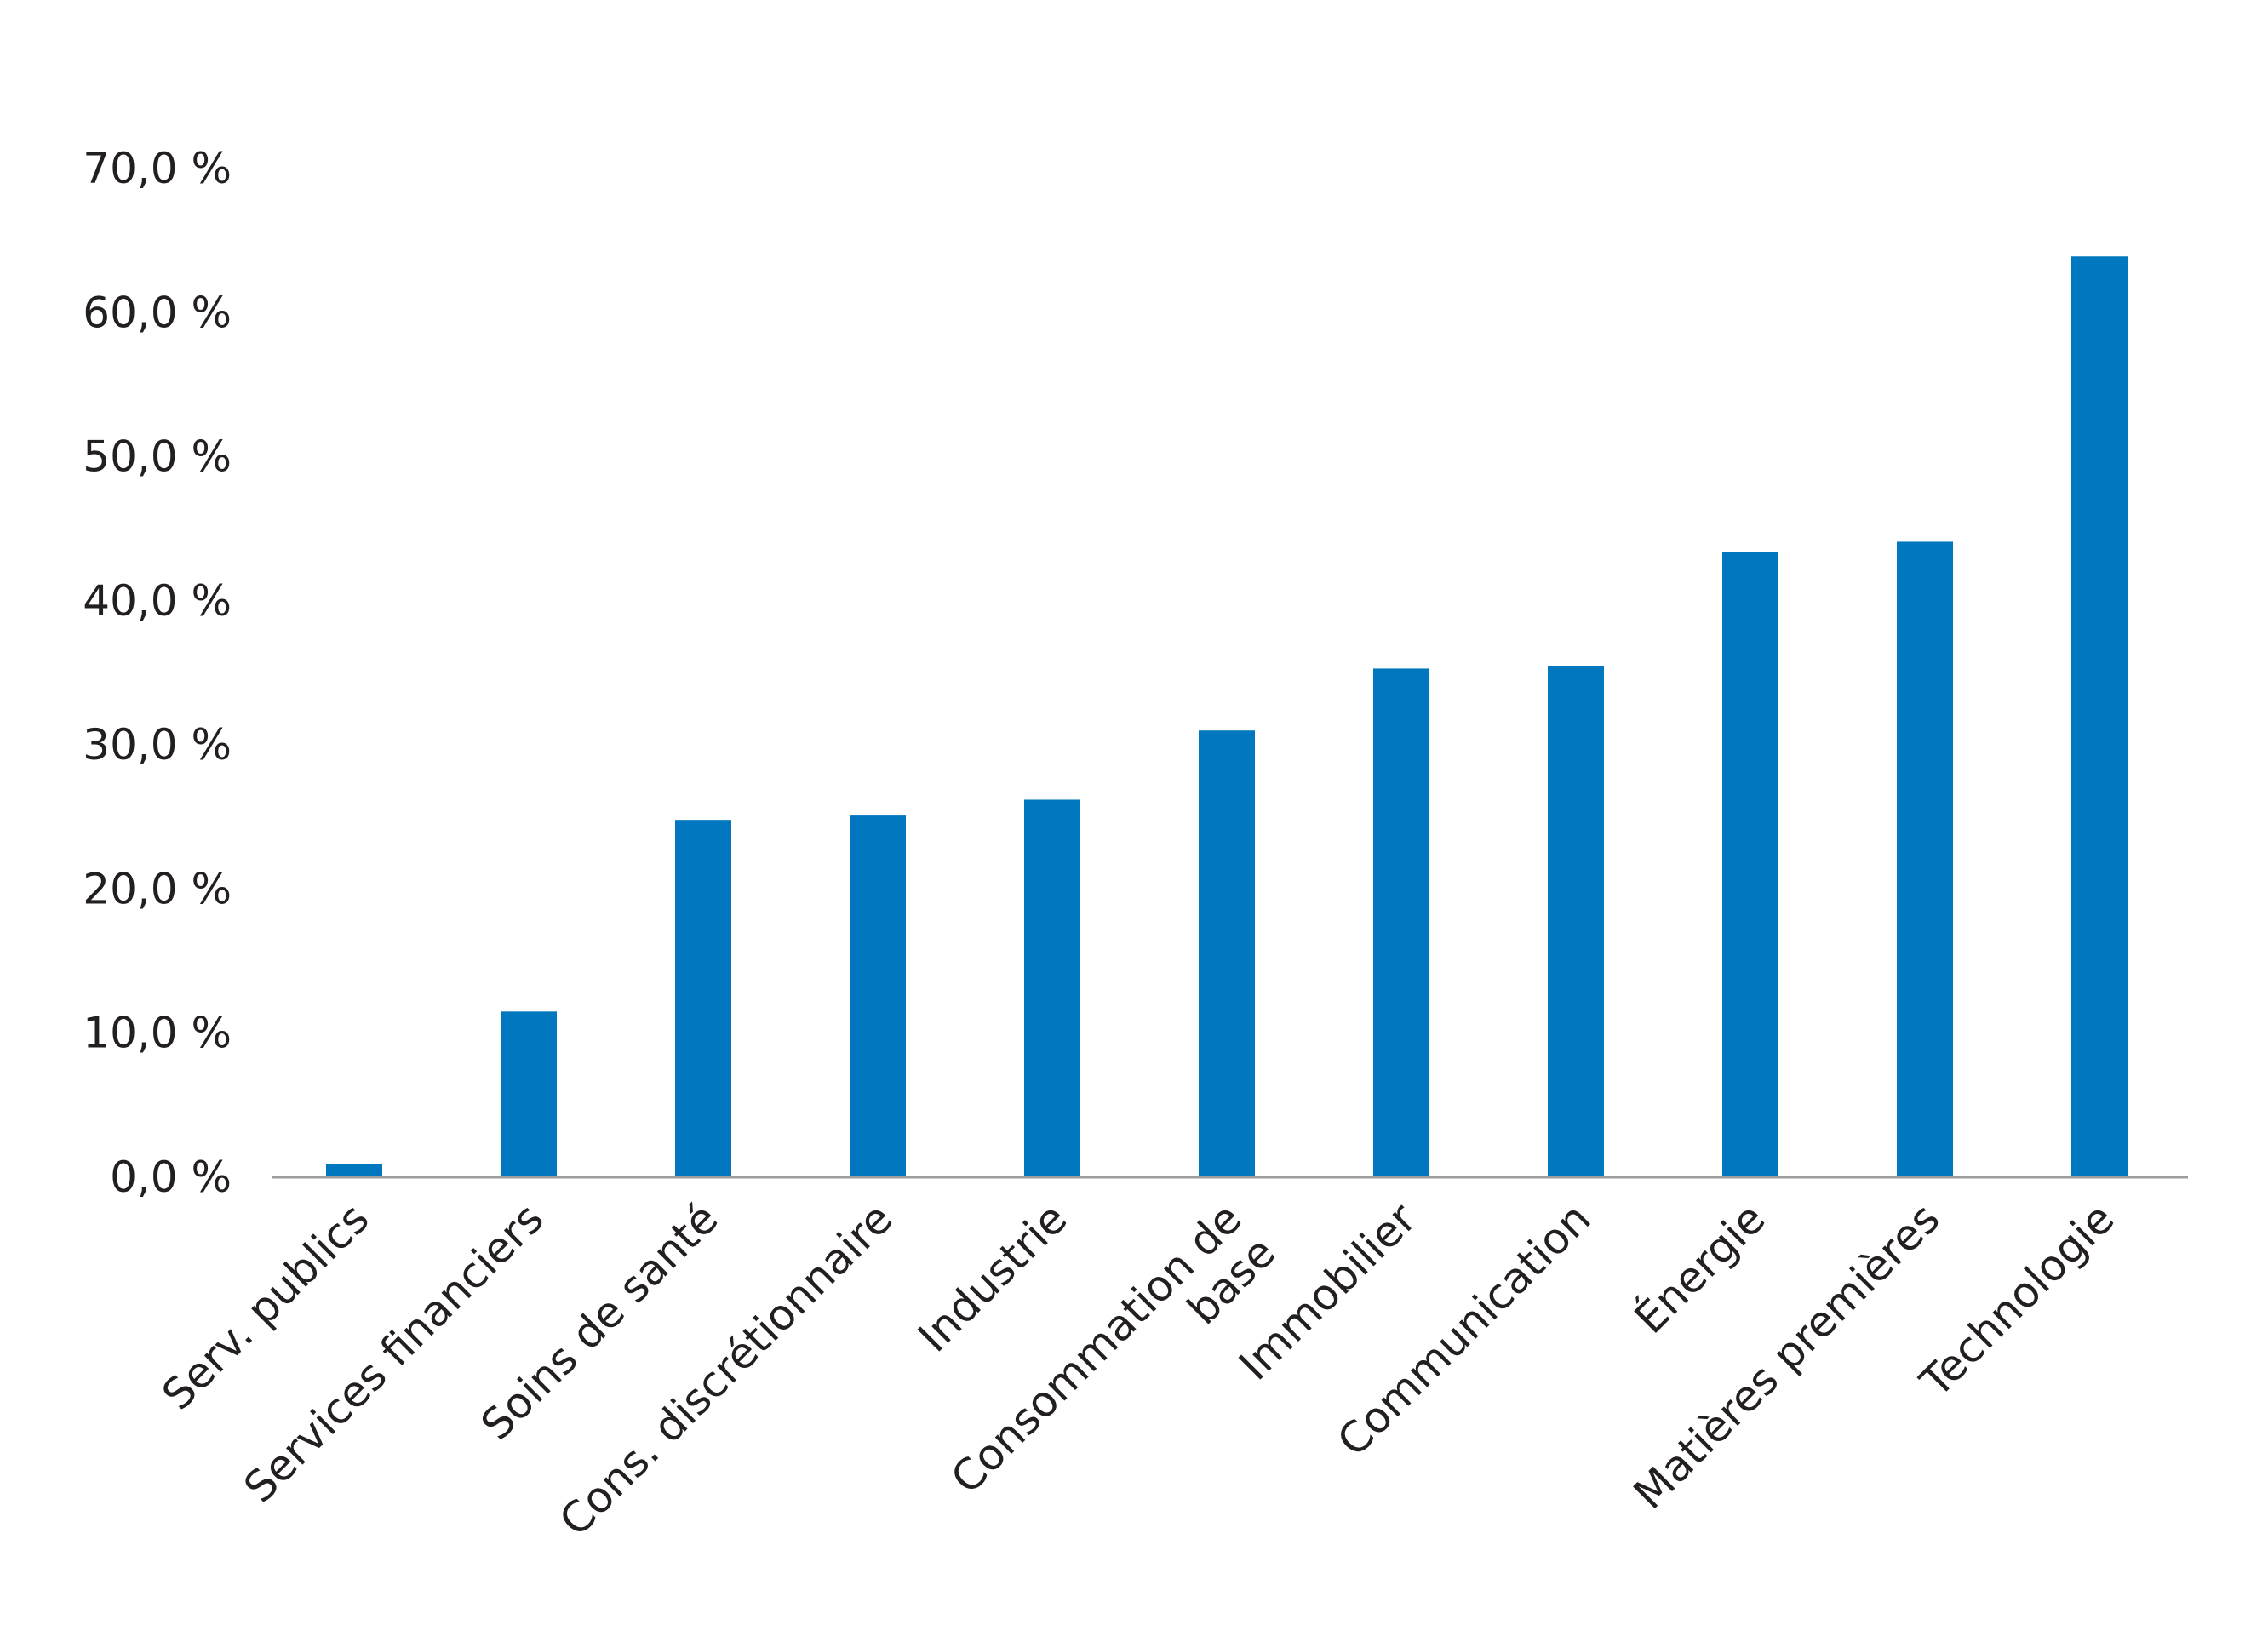  Describe the element at coordinates (157, 601) in the screenshot. I see `y-tick-label: 40,0 %` at that location.